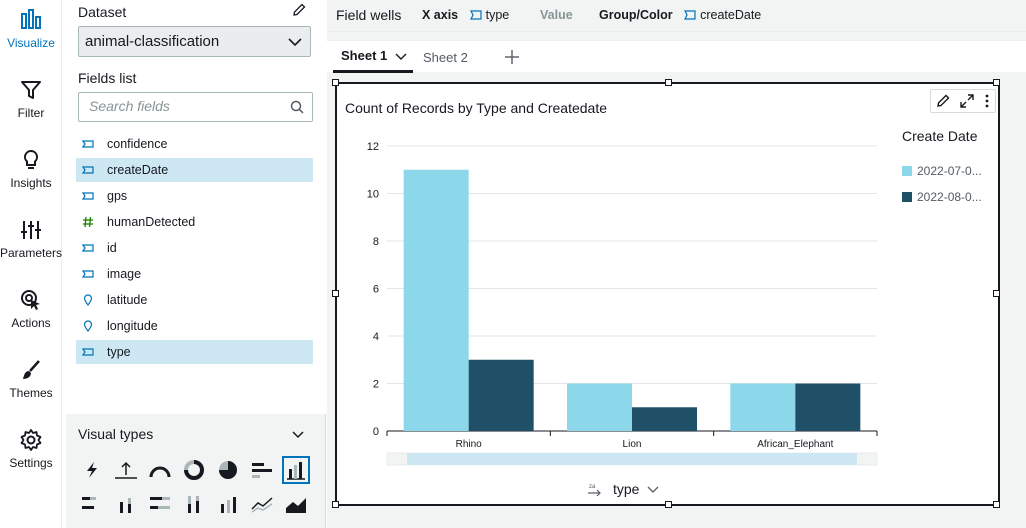 The width and height of the screenshot is (1026, 528). I want to click on group-color-value: createDate, so click(731, 15).